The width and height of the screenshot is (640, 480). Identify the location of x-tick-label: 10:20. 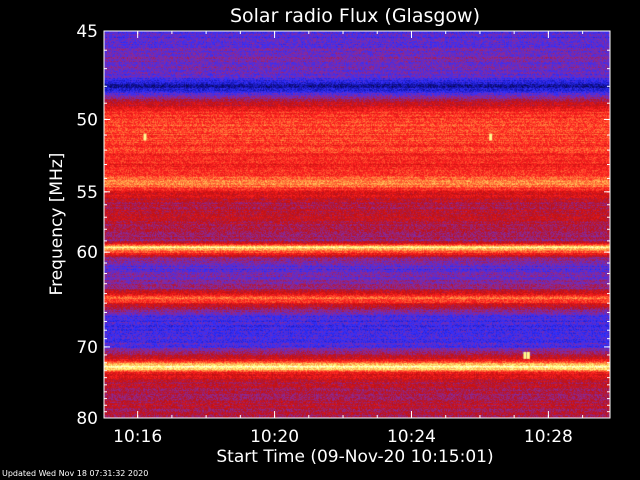
(274, 437).